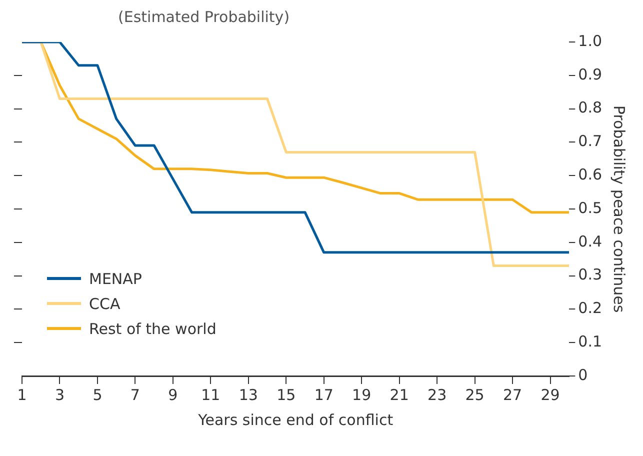  Describe the element at coordinates (590, 174) in the screenshot. I see `y-tick-label: 0.6` at that location.